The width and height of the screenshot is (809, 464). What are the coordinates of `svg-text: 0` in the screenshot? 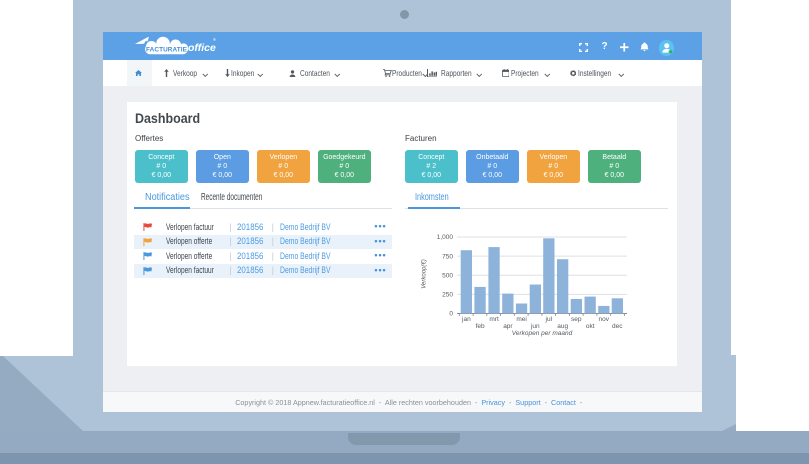 It's located at (451, 314).